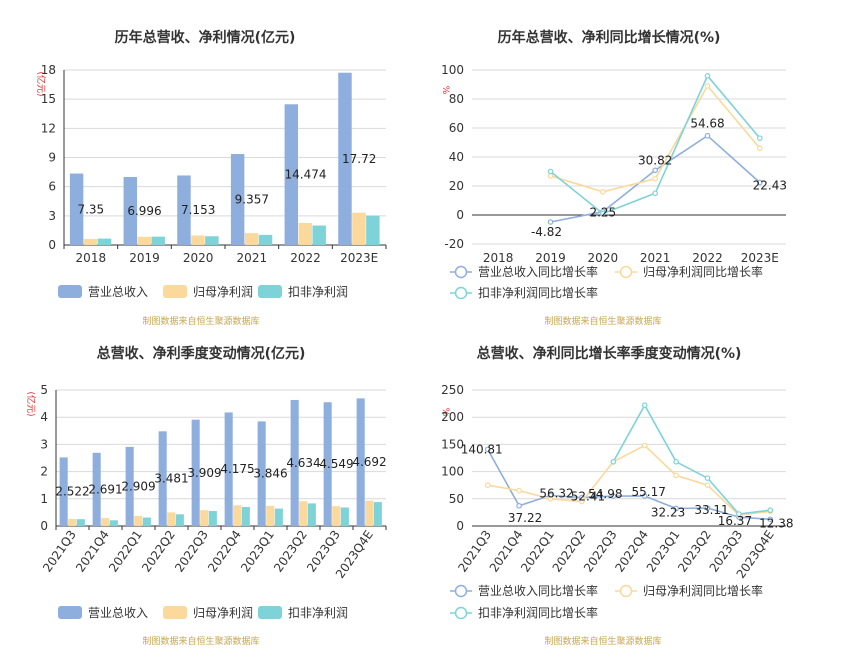  Describe the element at coordinates (91, 258) in the screenshot. I see `x-tick-label: 2018` at that location.